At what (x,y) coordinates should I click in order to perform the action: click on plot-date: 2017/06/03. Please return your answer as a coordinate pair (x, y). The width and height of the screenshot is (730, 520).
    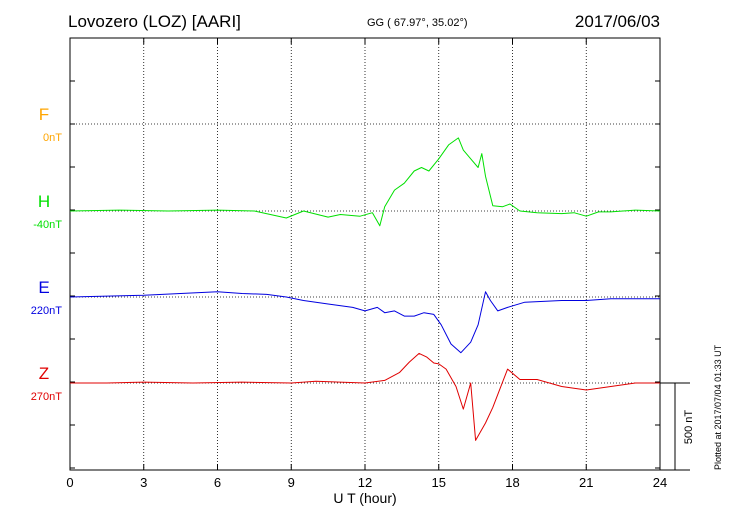
    Looking at the image, I should click on (617, 21).